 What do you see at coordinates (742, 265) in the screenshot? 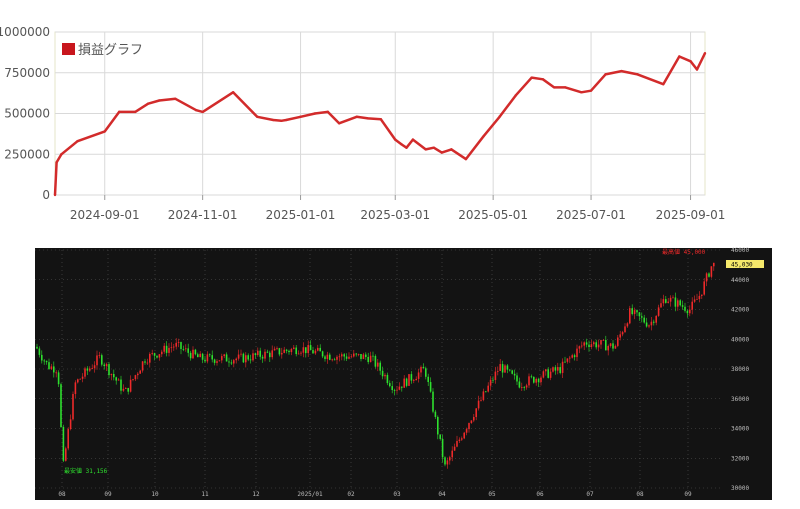
I see `last-price-label: 45,030` at bounding box center [742, 265].